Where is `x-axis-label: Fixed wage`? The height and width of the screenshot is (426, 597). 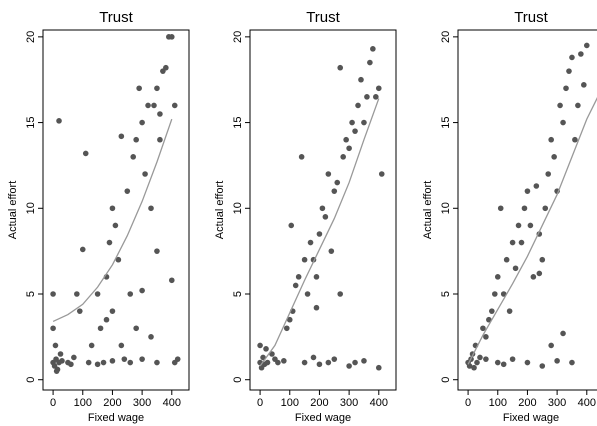
x-axis-label: Fixed wage is located at coordinates (116, 418).